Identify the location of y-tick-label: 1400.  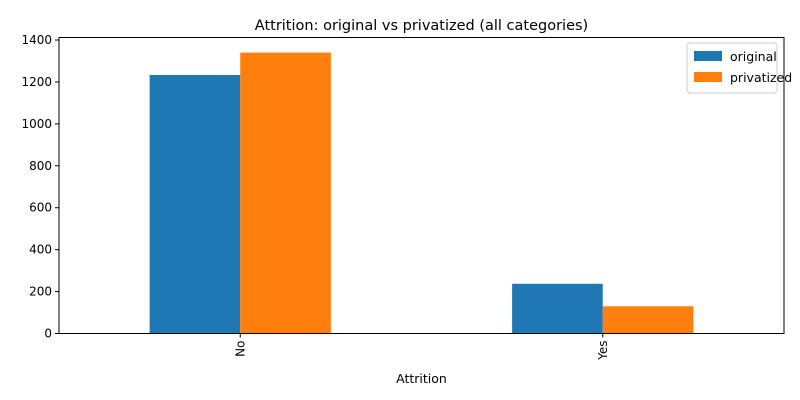
(36, 40).